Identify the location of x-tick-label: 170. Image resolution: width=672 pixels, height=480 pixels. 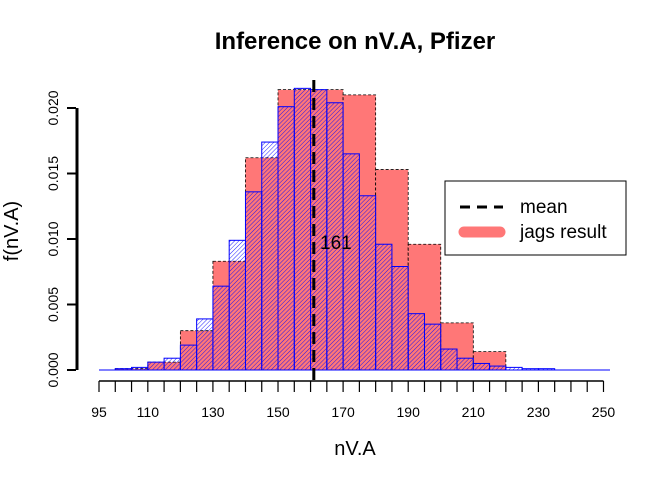
(343, 412).